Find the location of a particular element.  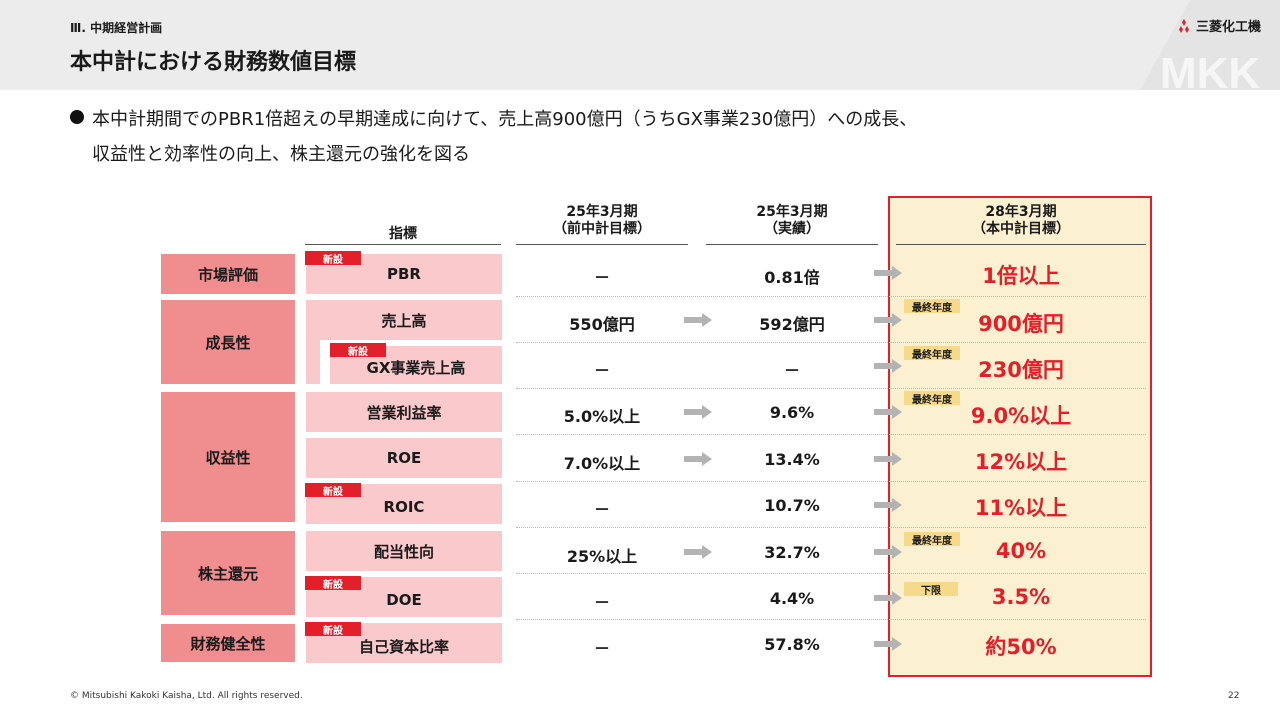

page-number: 22 is located at coordinates (1234, 696).